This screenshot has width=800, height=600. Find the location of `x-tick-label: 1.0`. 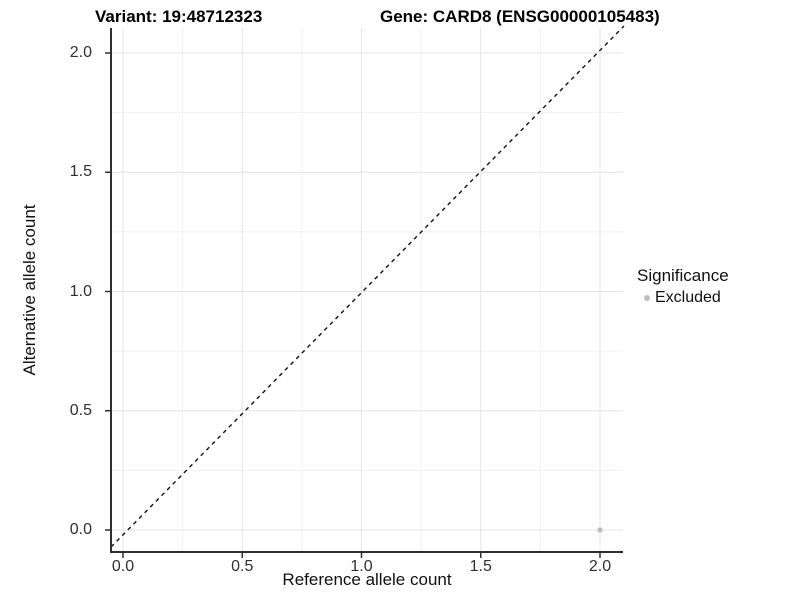

x-tick-label: 1.0 is located at coordinates (361, 566).